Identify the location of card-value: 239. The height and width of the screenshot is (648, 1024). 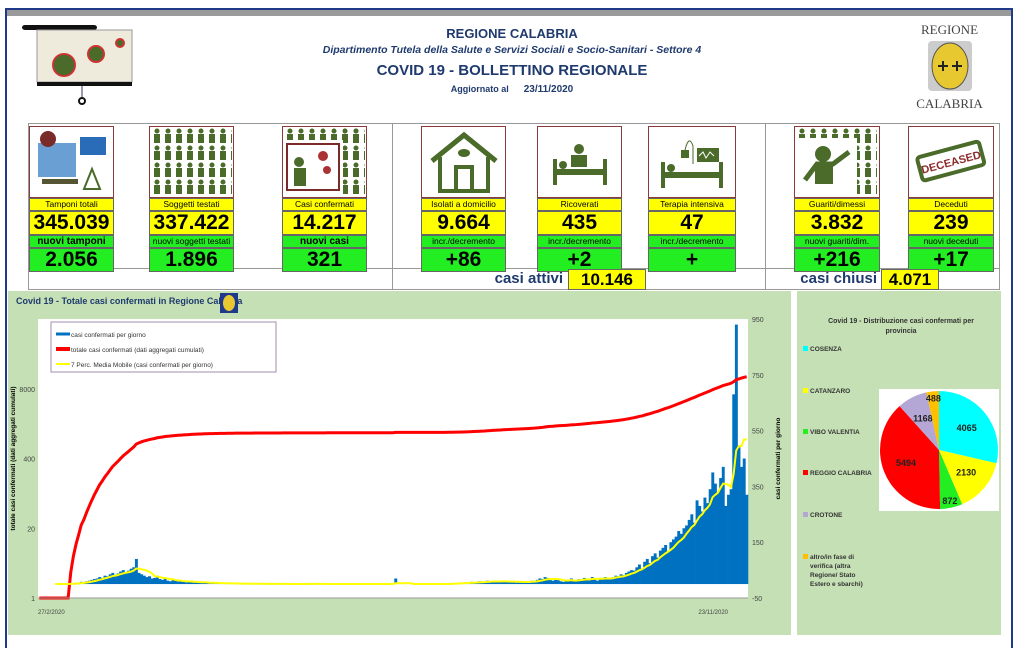
(951, 223).